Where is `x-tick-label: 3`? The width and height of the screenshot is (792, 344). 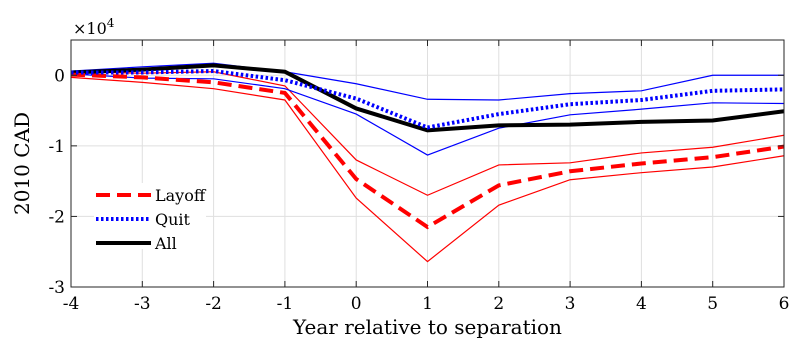
x-tick-label: 3 is located at coordinates (570, 304).